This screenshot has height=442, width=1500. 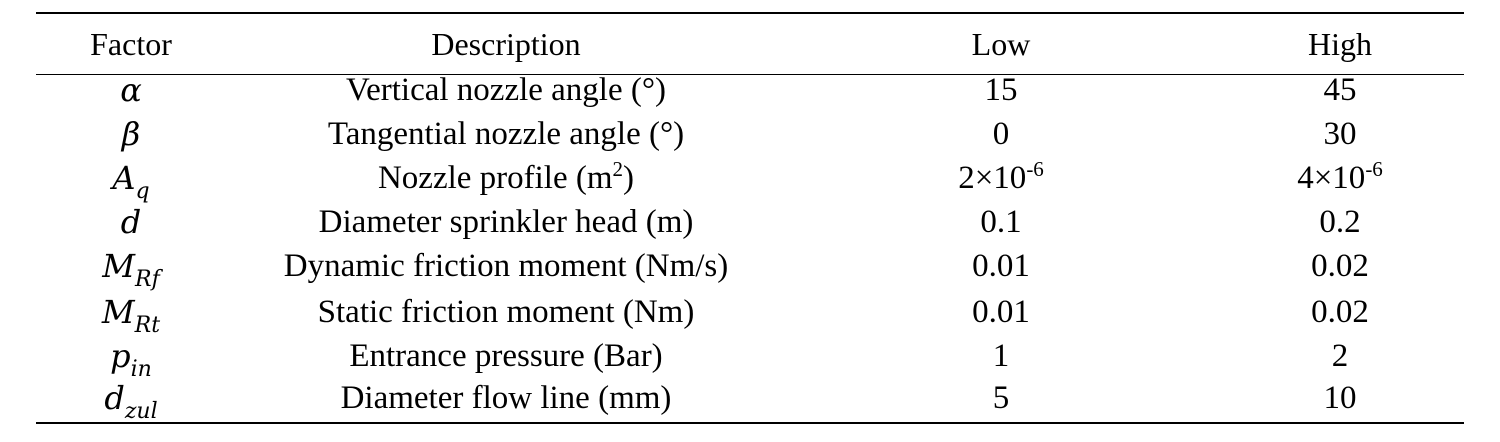 I want to click on factor-description: Entrance pressure (Bar), so click(x=506, y=356).